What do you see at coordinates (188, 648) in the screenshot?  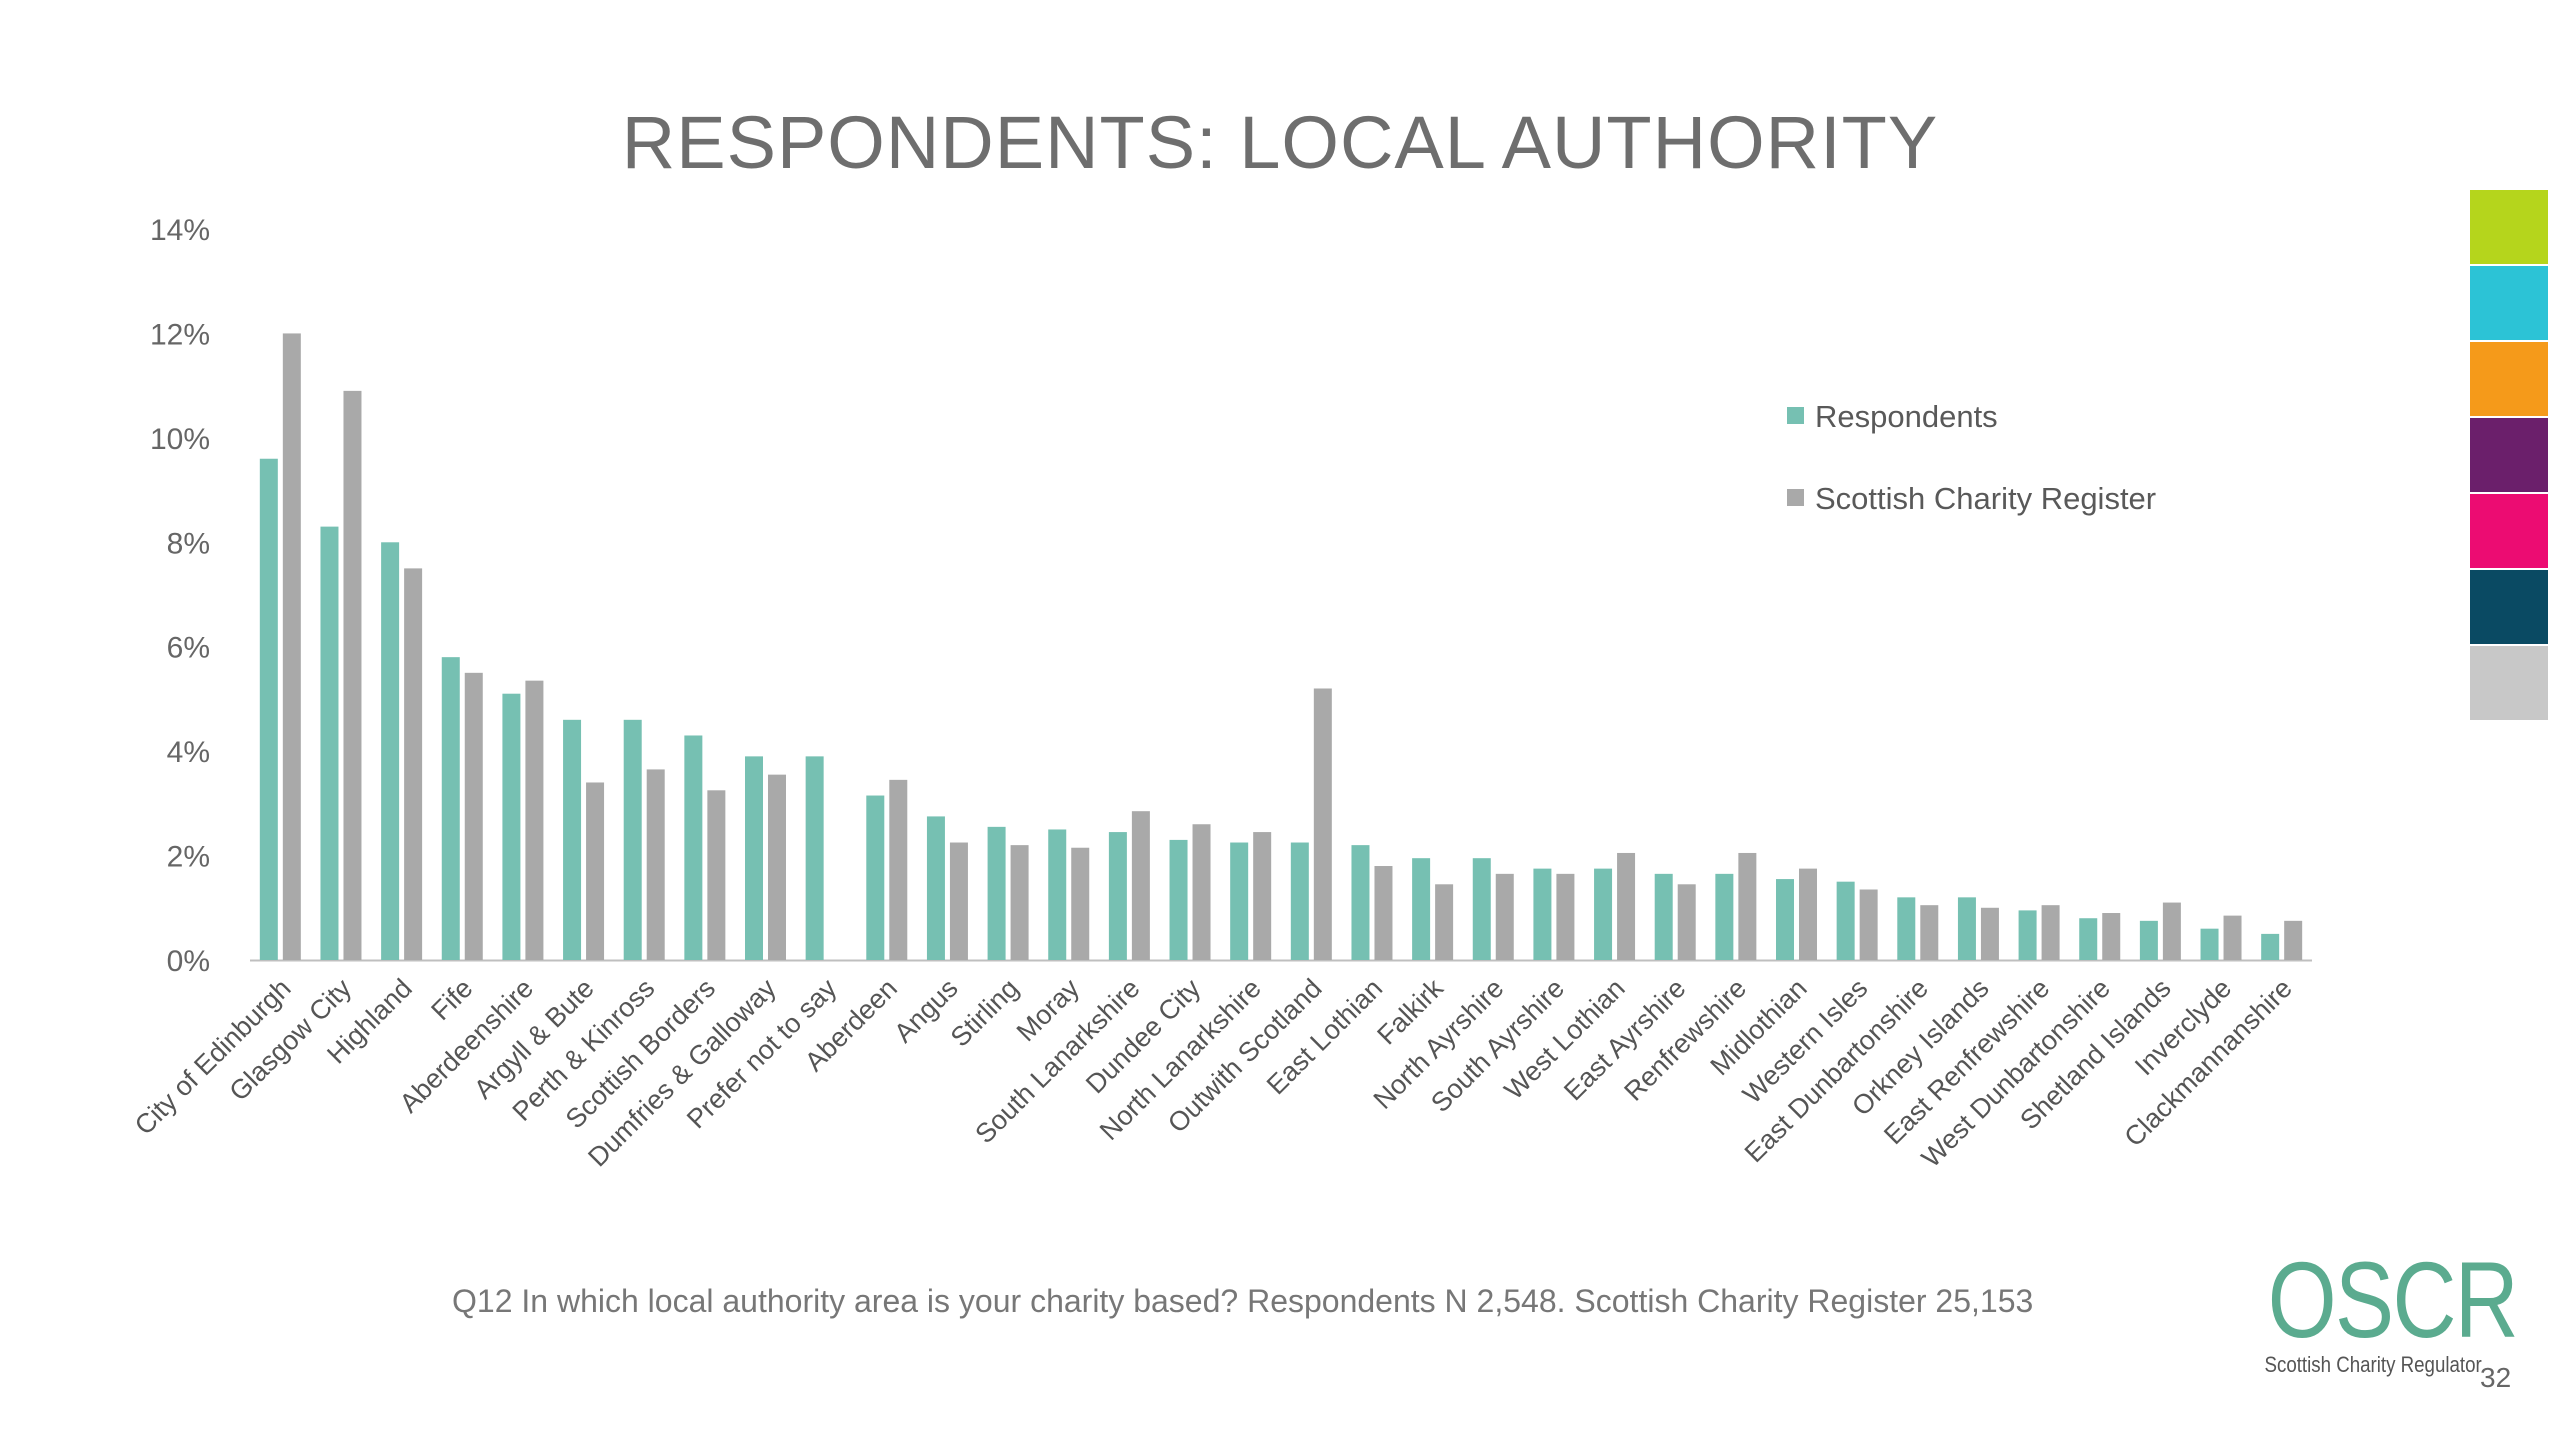 I see `y-tick-label: 6%` at bounding box center [188, 648].